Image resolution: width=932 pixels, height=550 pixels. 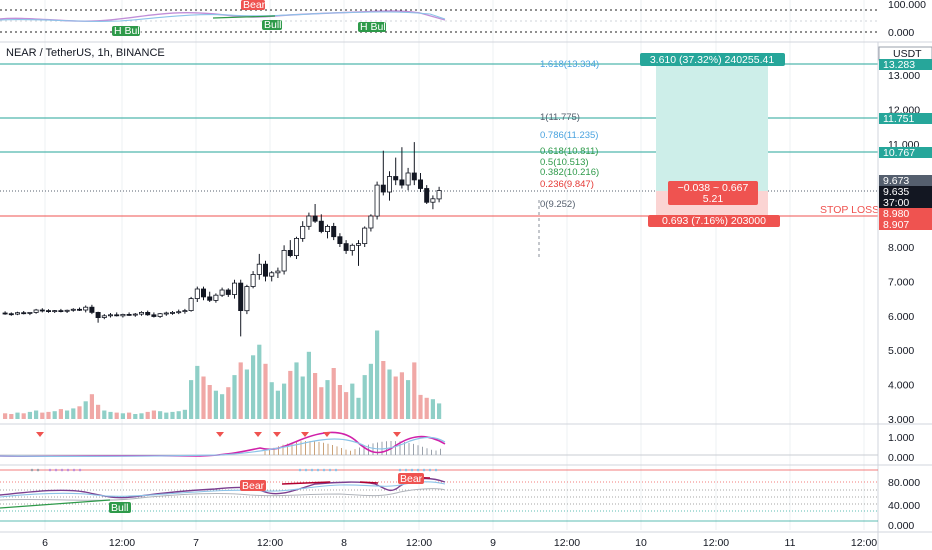 What do you see at coordinates (901, 386) in the screenshot?
I see `price-axis-tick: 4.000` at bounding box center [901, 386].